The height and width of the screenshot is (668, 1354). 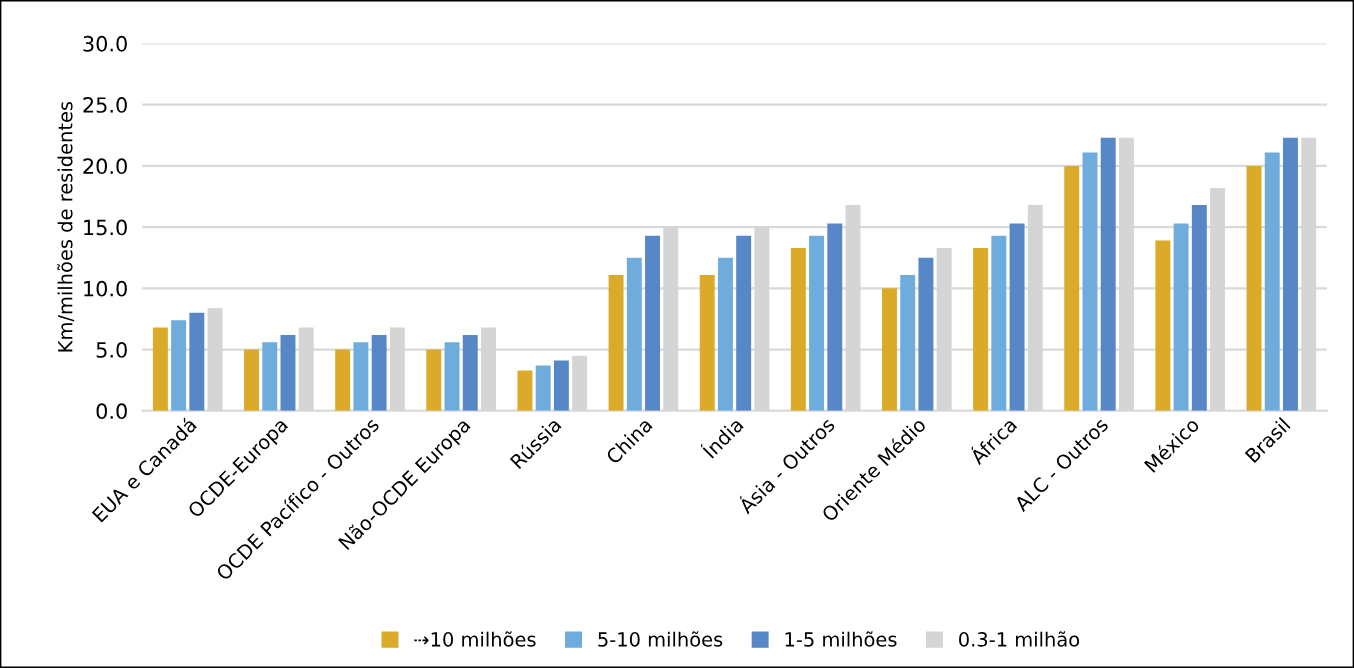 What do you see at coordinates (111, 411) in the screenshot?
I see `y-tick-label: 0.0` at bounding box center [111, 411].